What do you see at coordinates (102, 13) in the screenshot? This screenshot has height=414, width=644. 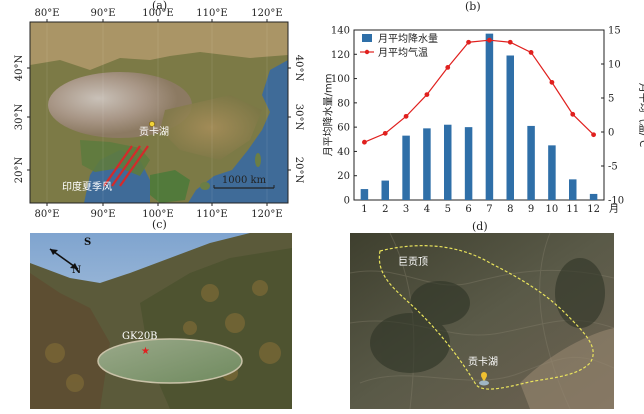 I see `lon-tick-top: 90°E` at bounding box center [102, 13].